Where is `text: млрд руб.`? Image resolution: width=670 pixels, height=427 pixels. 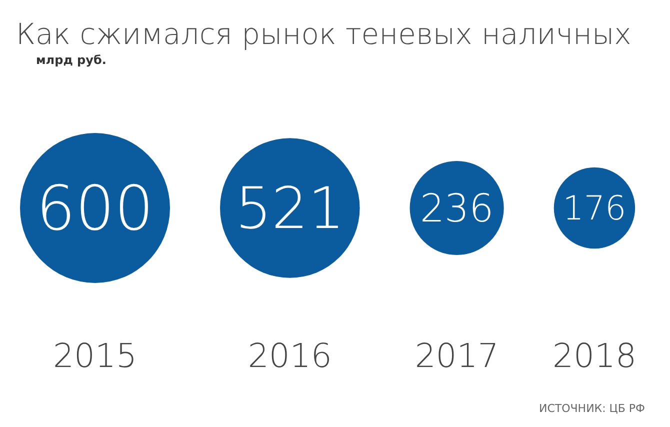 text: млрд руб. is located at coordinates (71, 60).